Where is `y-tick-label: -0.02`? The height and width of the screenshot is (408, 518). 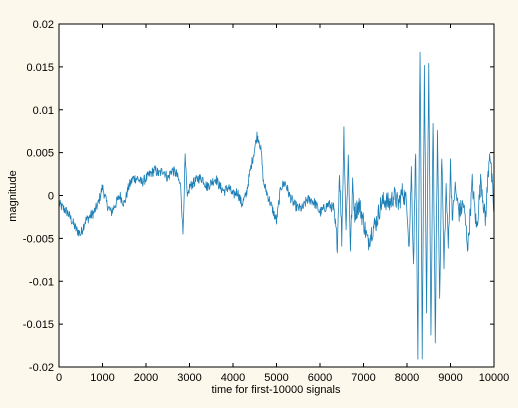 y-tick-label: -0.02 is located at coordinates (41, 368).